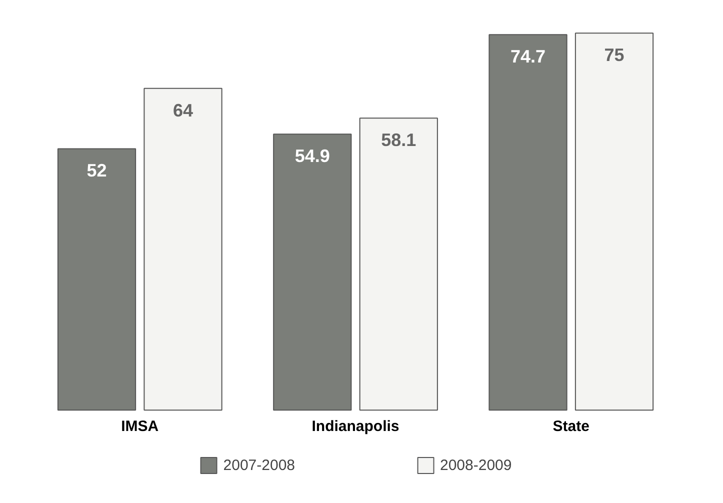 This screenshot has height=503, width=723. What do you see at coordinates (528, 56) in the screenshot?
I see `data-label: 74.7` at bounding box center [528, 56].